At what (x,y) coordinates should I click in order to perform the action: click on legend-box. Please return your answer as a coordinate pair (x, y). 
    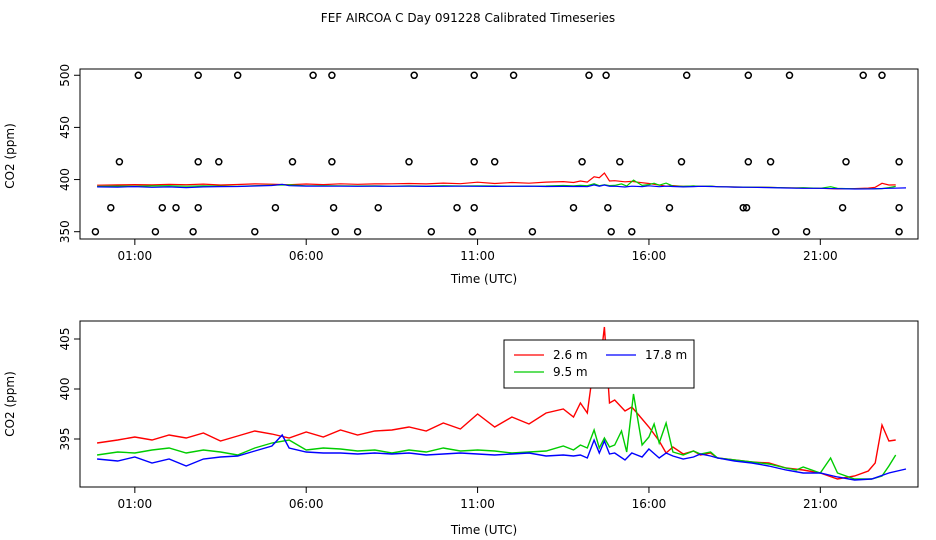
    Looking at the image, I should click on (599, 364).